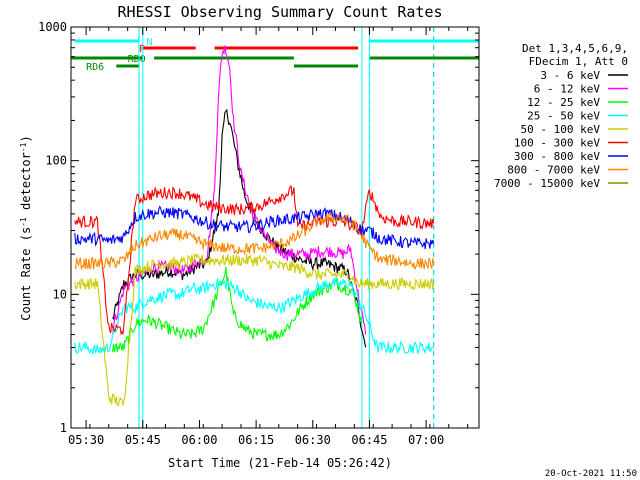 The width and height of the screenshot is (640, 480). What do you see at coordinates (553, 170) in the screenshot?
I see `legend-entry-label: 800 - 7000 keV` at bounding box center [553, 170].